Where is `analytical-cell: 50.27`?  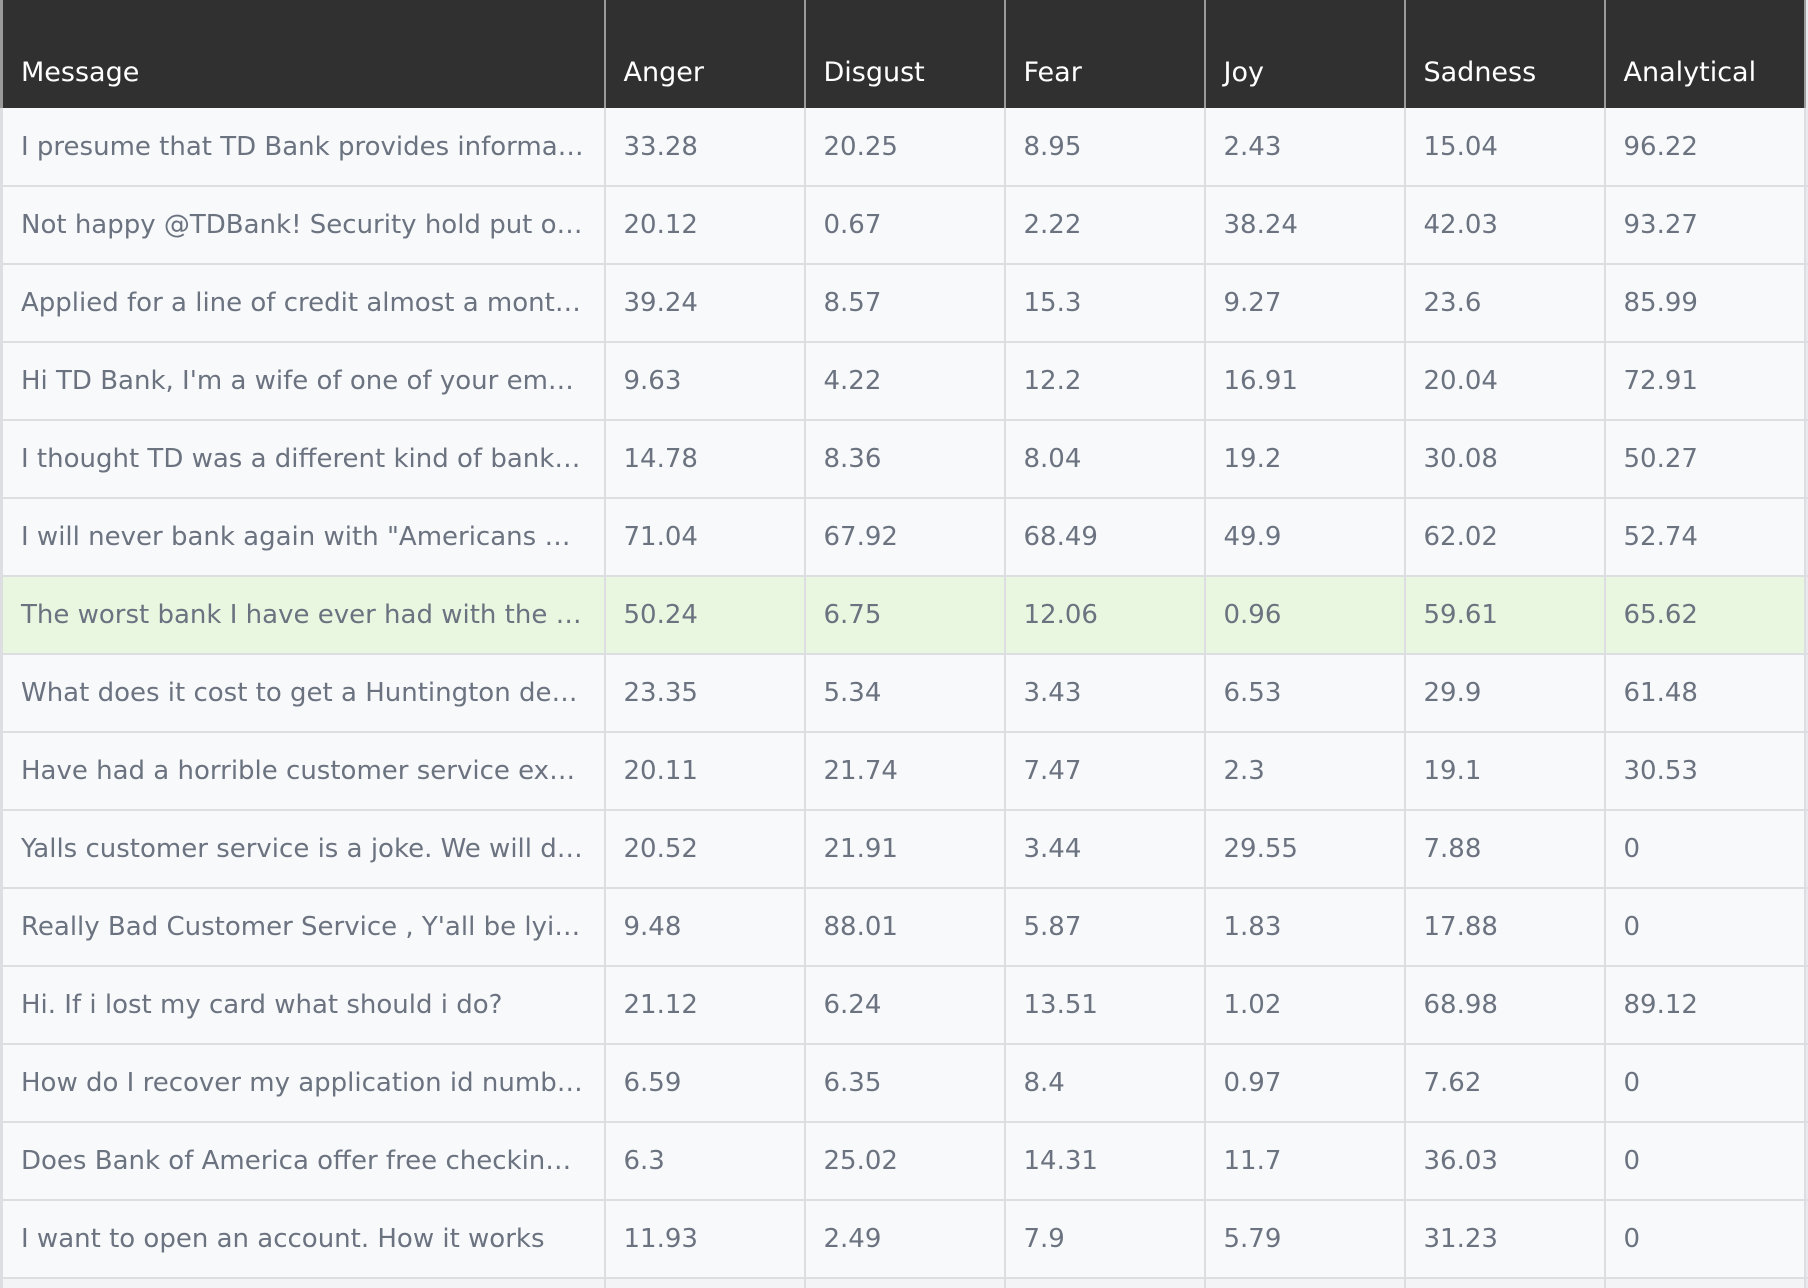 analytical-cell: 50.27 is located at coordinates (1705, 459).